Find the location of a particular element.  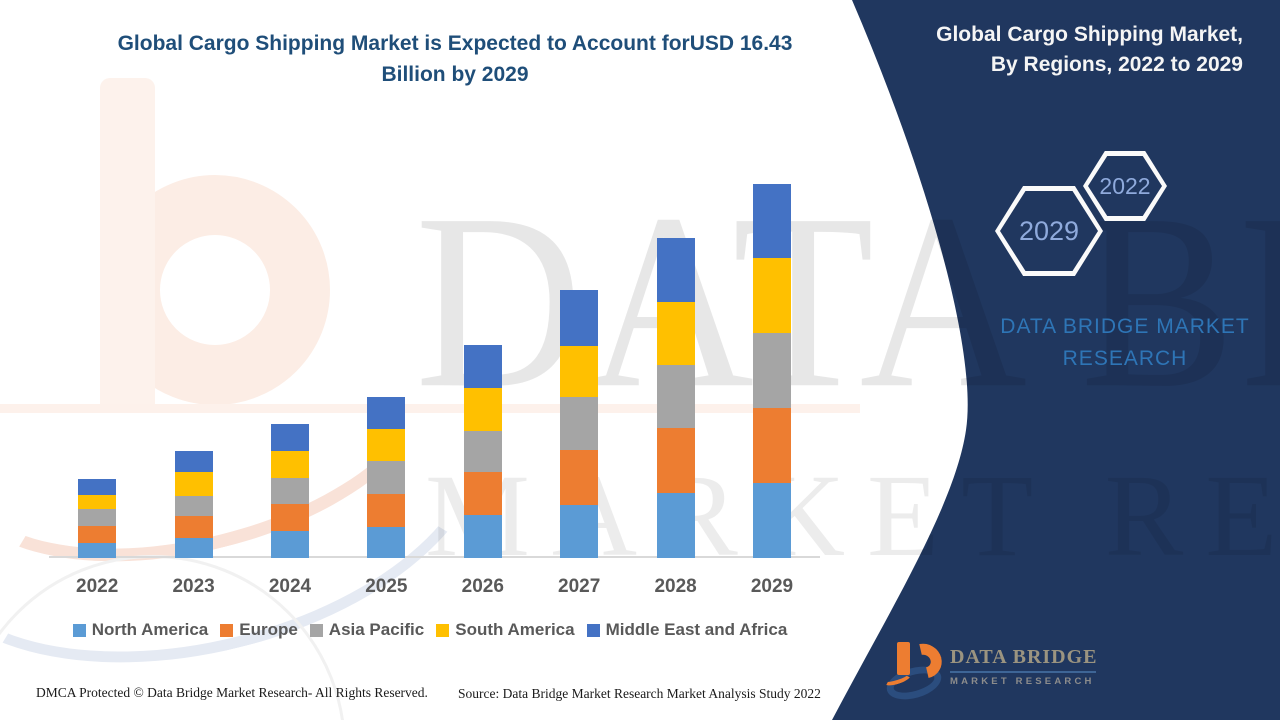

bar-segment-europe-2028 is located at coordinates (675, 461).